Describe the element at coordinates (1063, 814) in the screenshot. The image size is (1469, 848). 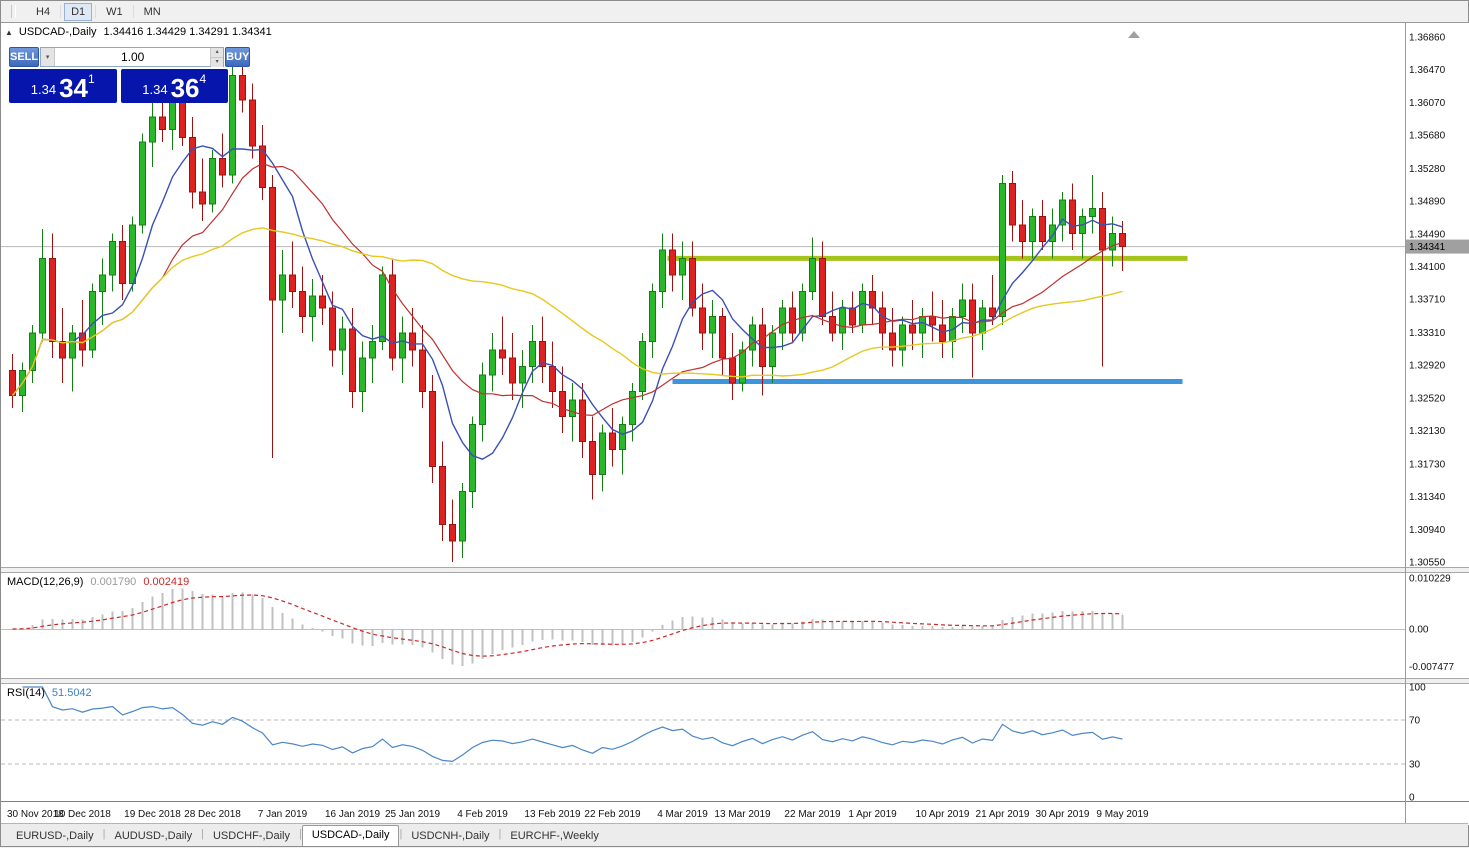
I see `date-label: 30 Apr 2019` at that location.